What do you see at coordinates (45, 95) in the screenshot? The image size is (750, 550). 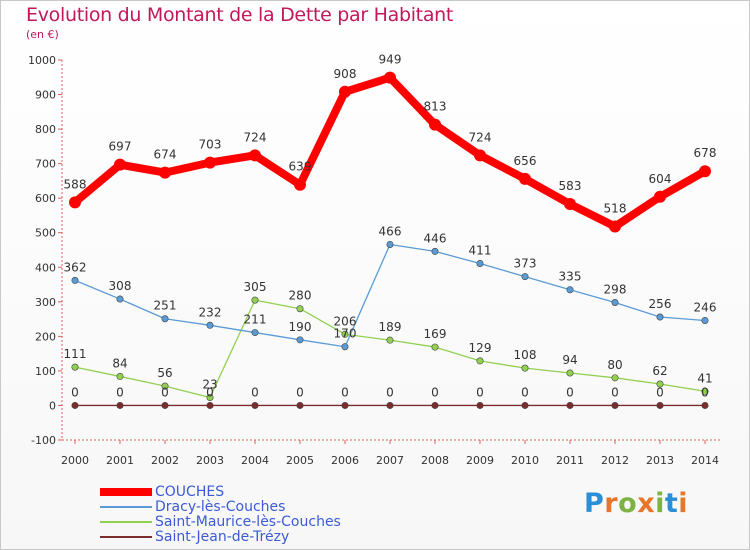 I see `y-tick-label: 900` at bounding box center [45, 95].